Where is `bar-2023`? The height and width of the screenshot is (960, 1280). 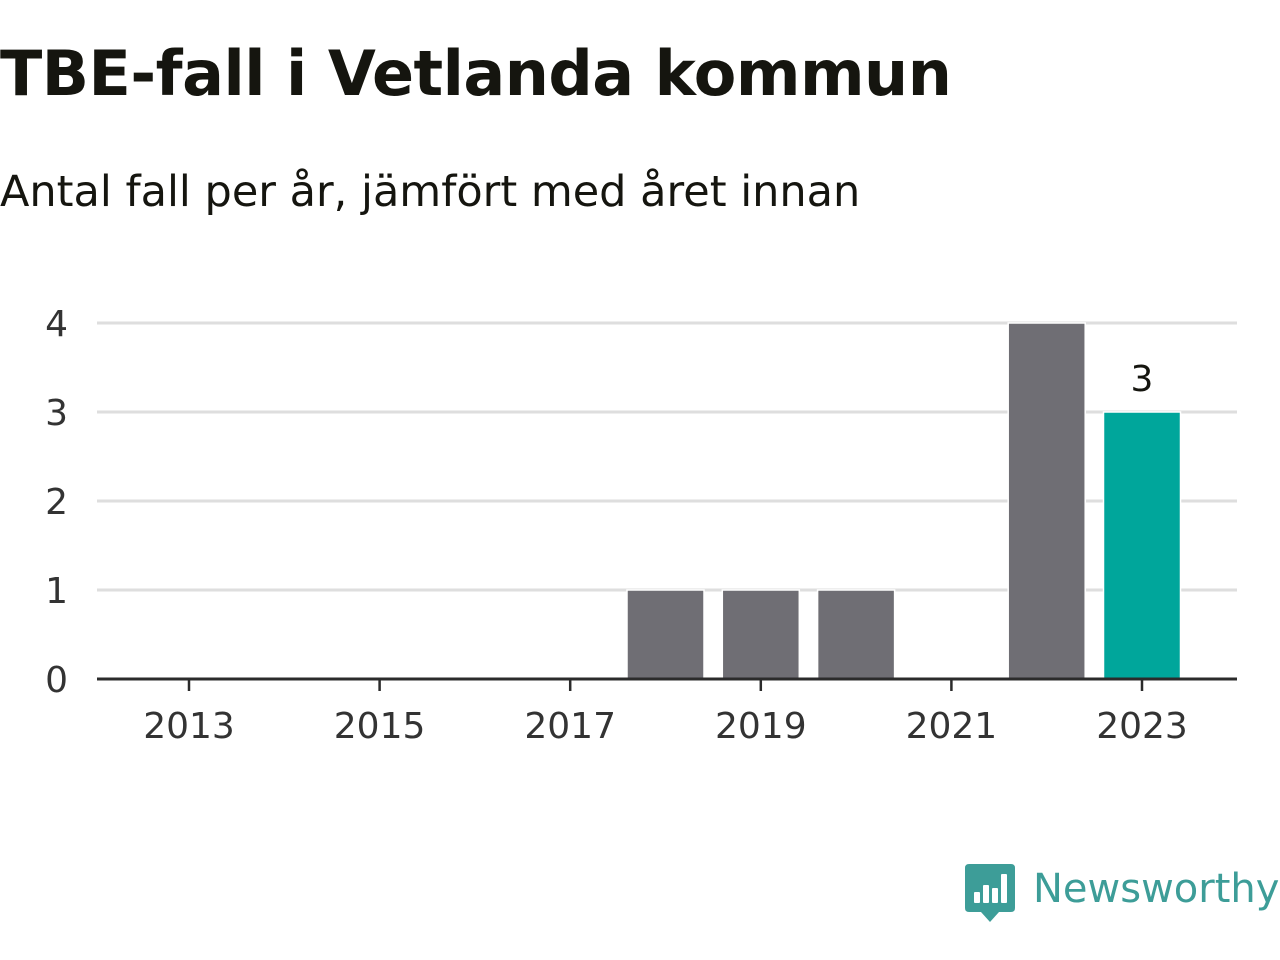
bar-2023 is located at coordinates (1142, 545).